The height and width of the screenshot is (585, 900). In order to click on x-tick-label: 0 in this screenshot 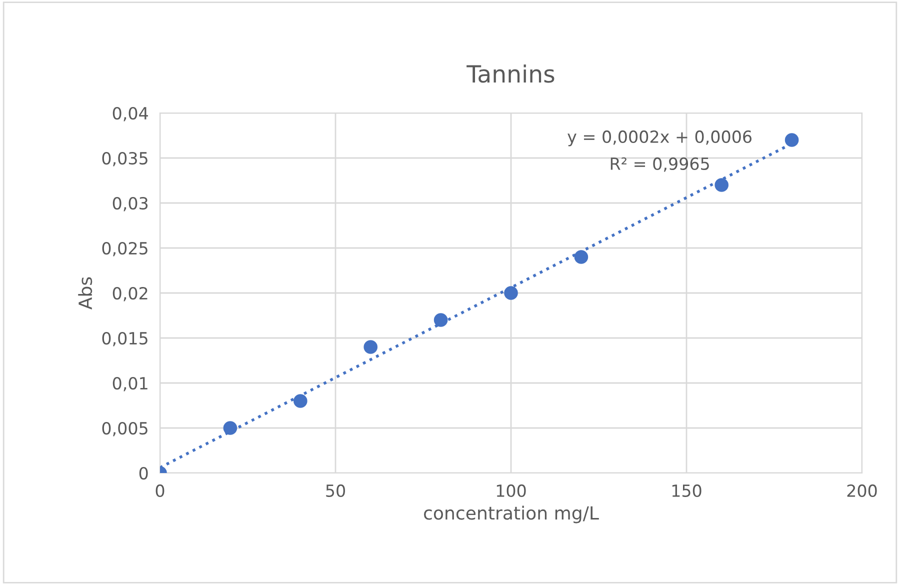, I will do `click(160, 491)`.